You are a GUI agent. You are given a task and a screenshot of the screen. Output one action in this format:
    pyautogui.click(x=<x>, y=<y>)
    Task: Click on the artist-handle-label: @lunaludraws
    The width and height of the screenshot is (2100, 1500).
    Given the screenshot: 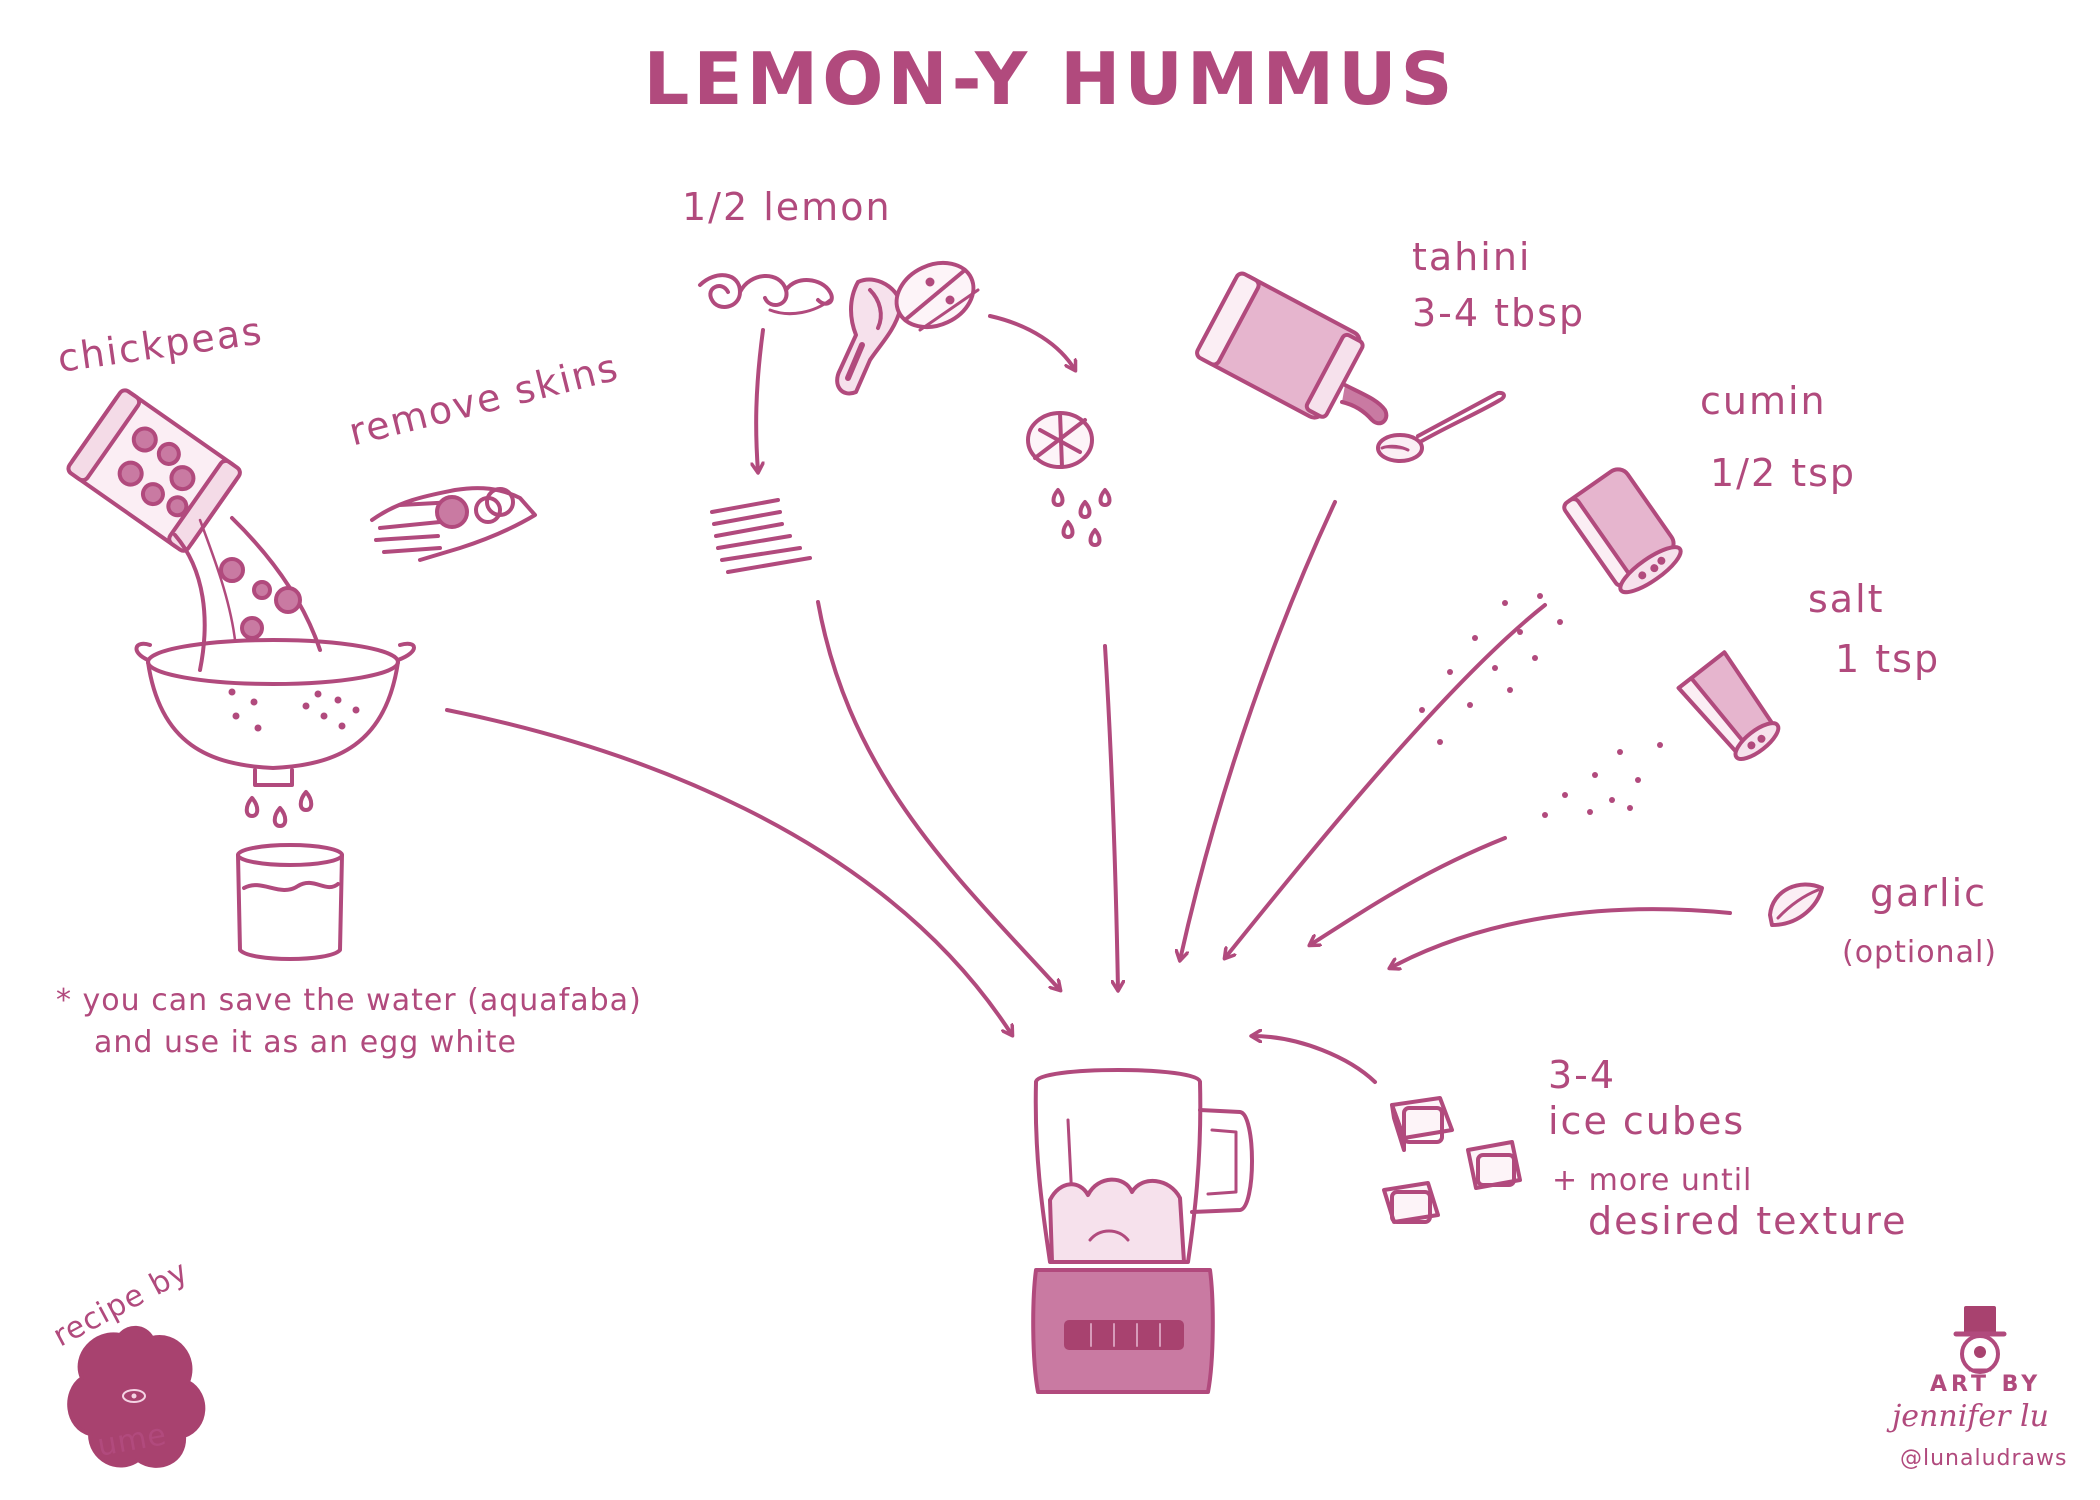 What is the action you would take?
    pyautogui.click(x=1983, y=1458)
    